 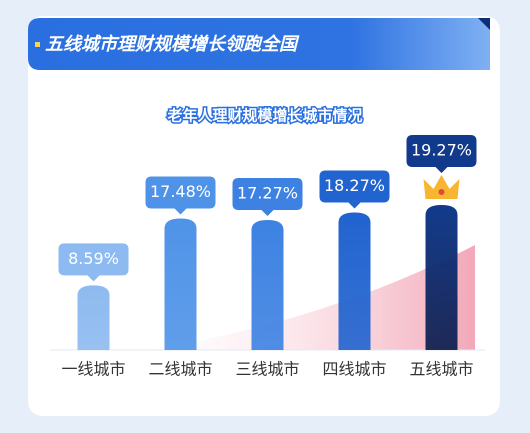 I want to click on header-banner, so click(x=259, y=44).